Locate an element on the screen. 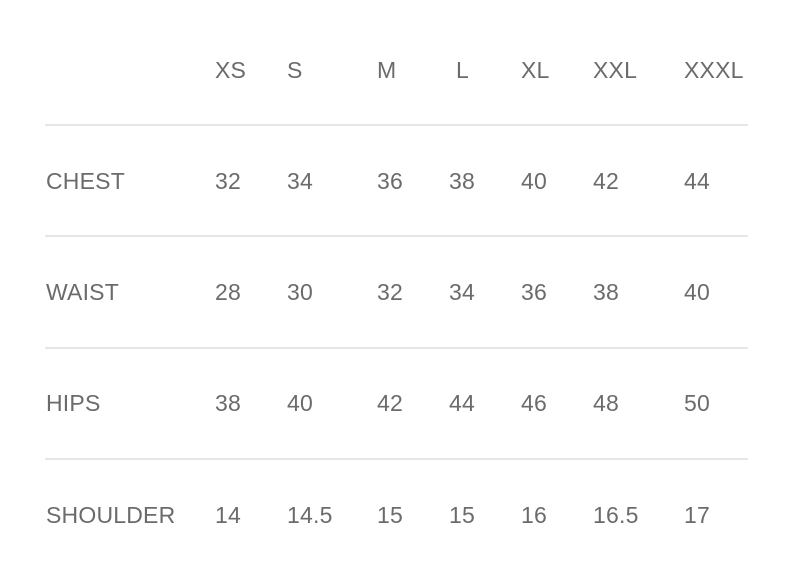 Image resolution: width=794 pixels, height=561 pixels. column-header-xs: XS is located at coordinates (231, 70).